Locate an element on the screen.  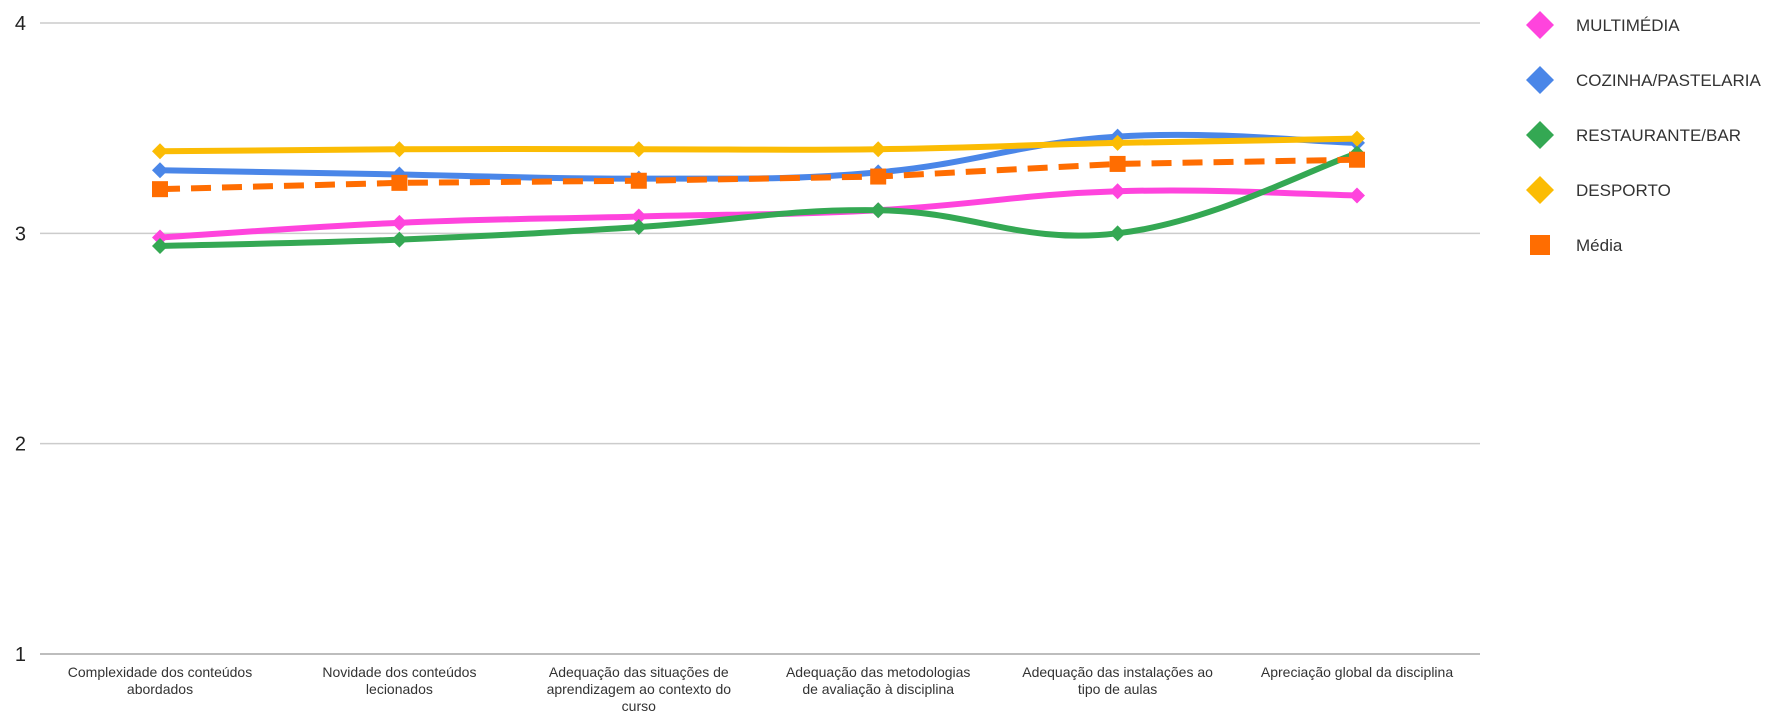
y-axis-ticks: 1 2 3 4 is located at coordinates (20, 339).